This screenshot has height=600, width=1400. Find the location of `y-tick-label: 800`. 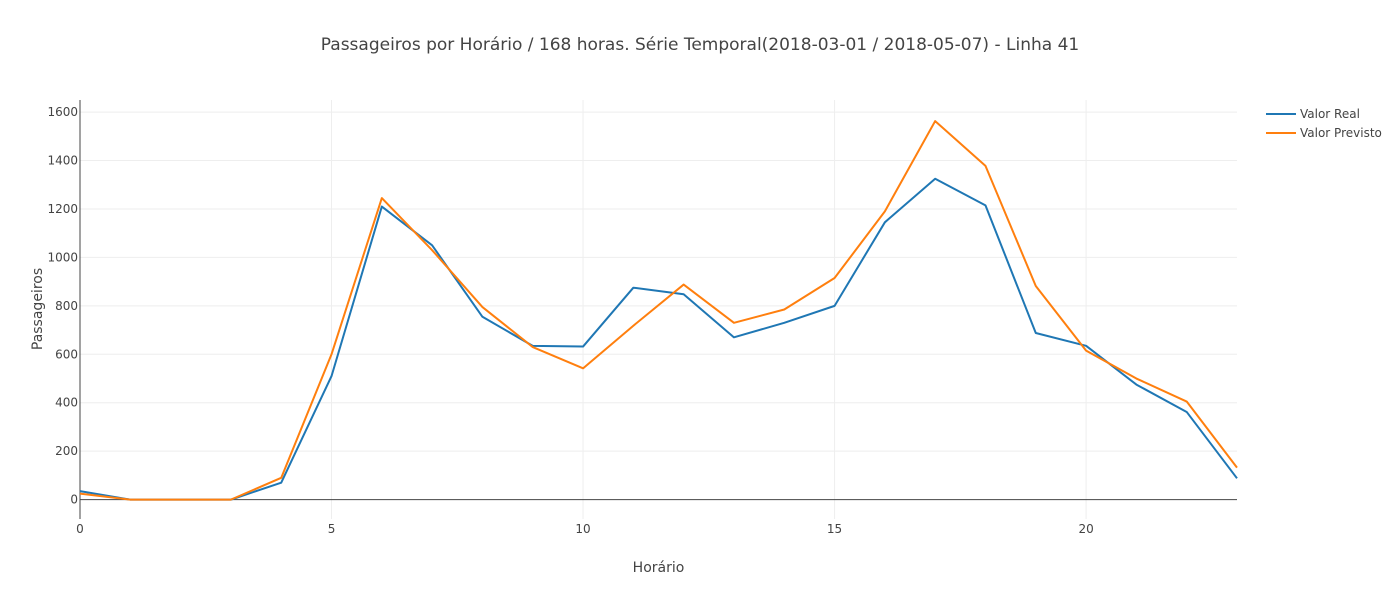

y-tick-label: 800 is located at coordinates (66, 306).